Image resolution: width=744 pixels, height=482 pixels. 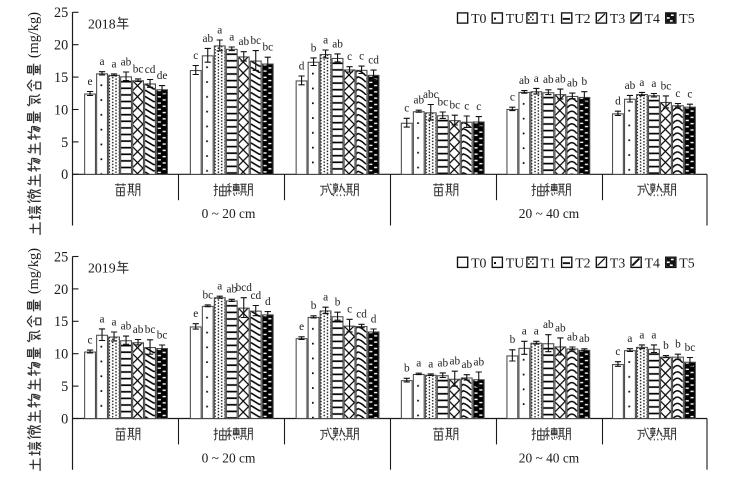 What do you see at coordinates (431, 95) in the screenshot?
I see `svg-text: abc` at bounding box center [431, 95].